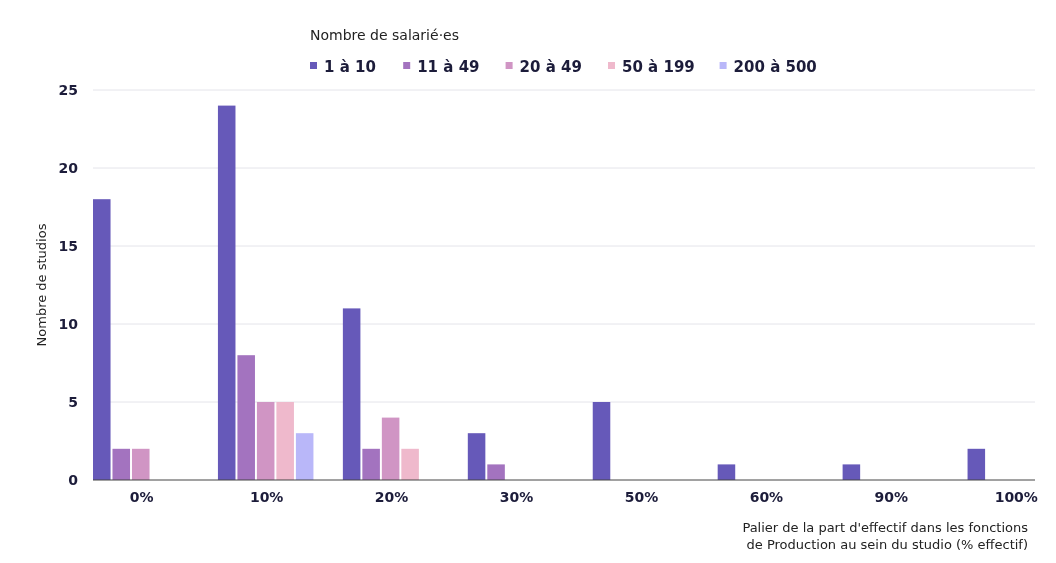  What do you see at coordinates (68, 324) in the screenshot?
I see `y-tick-label: 10` at bounding box center [68, 324].